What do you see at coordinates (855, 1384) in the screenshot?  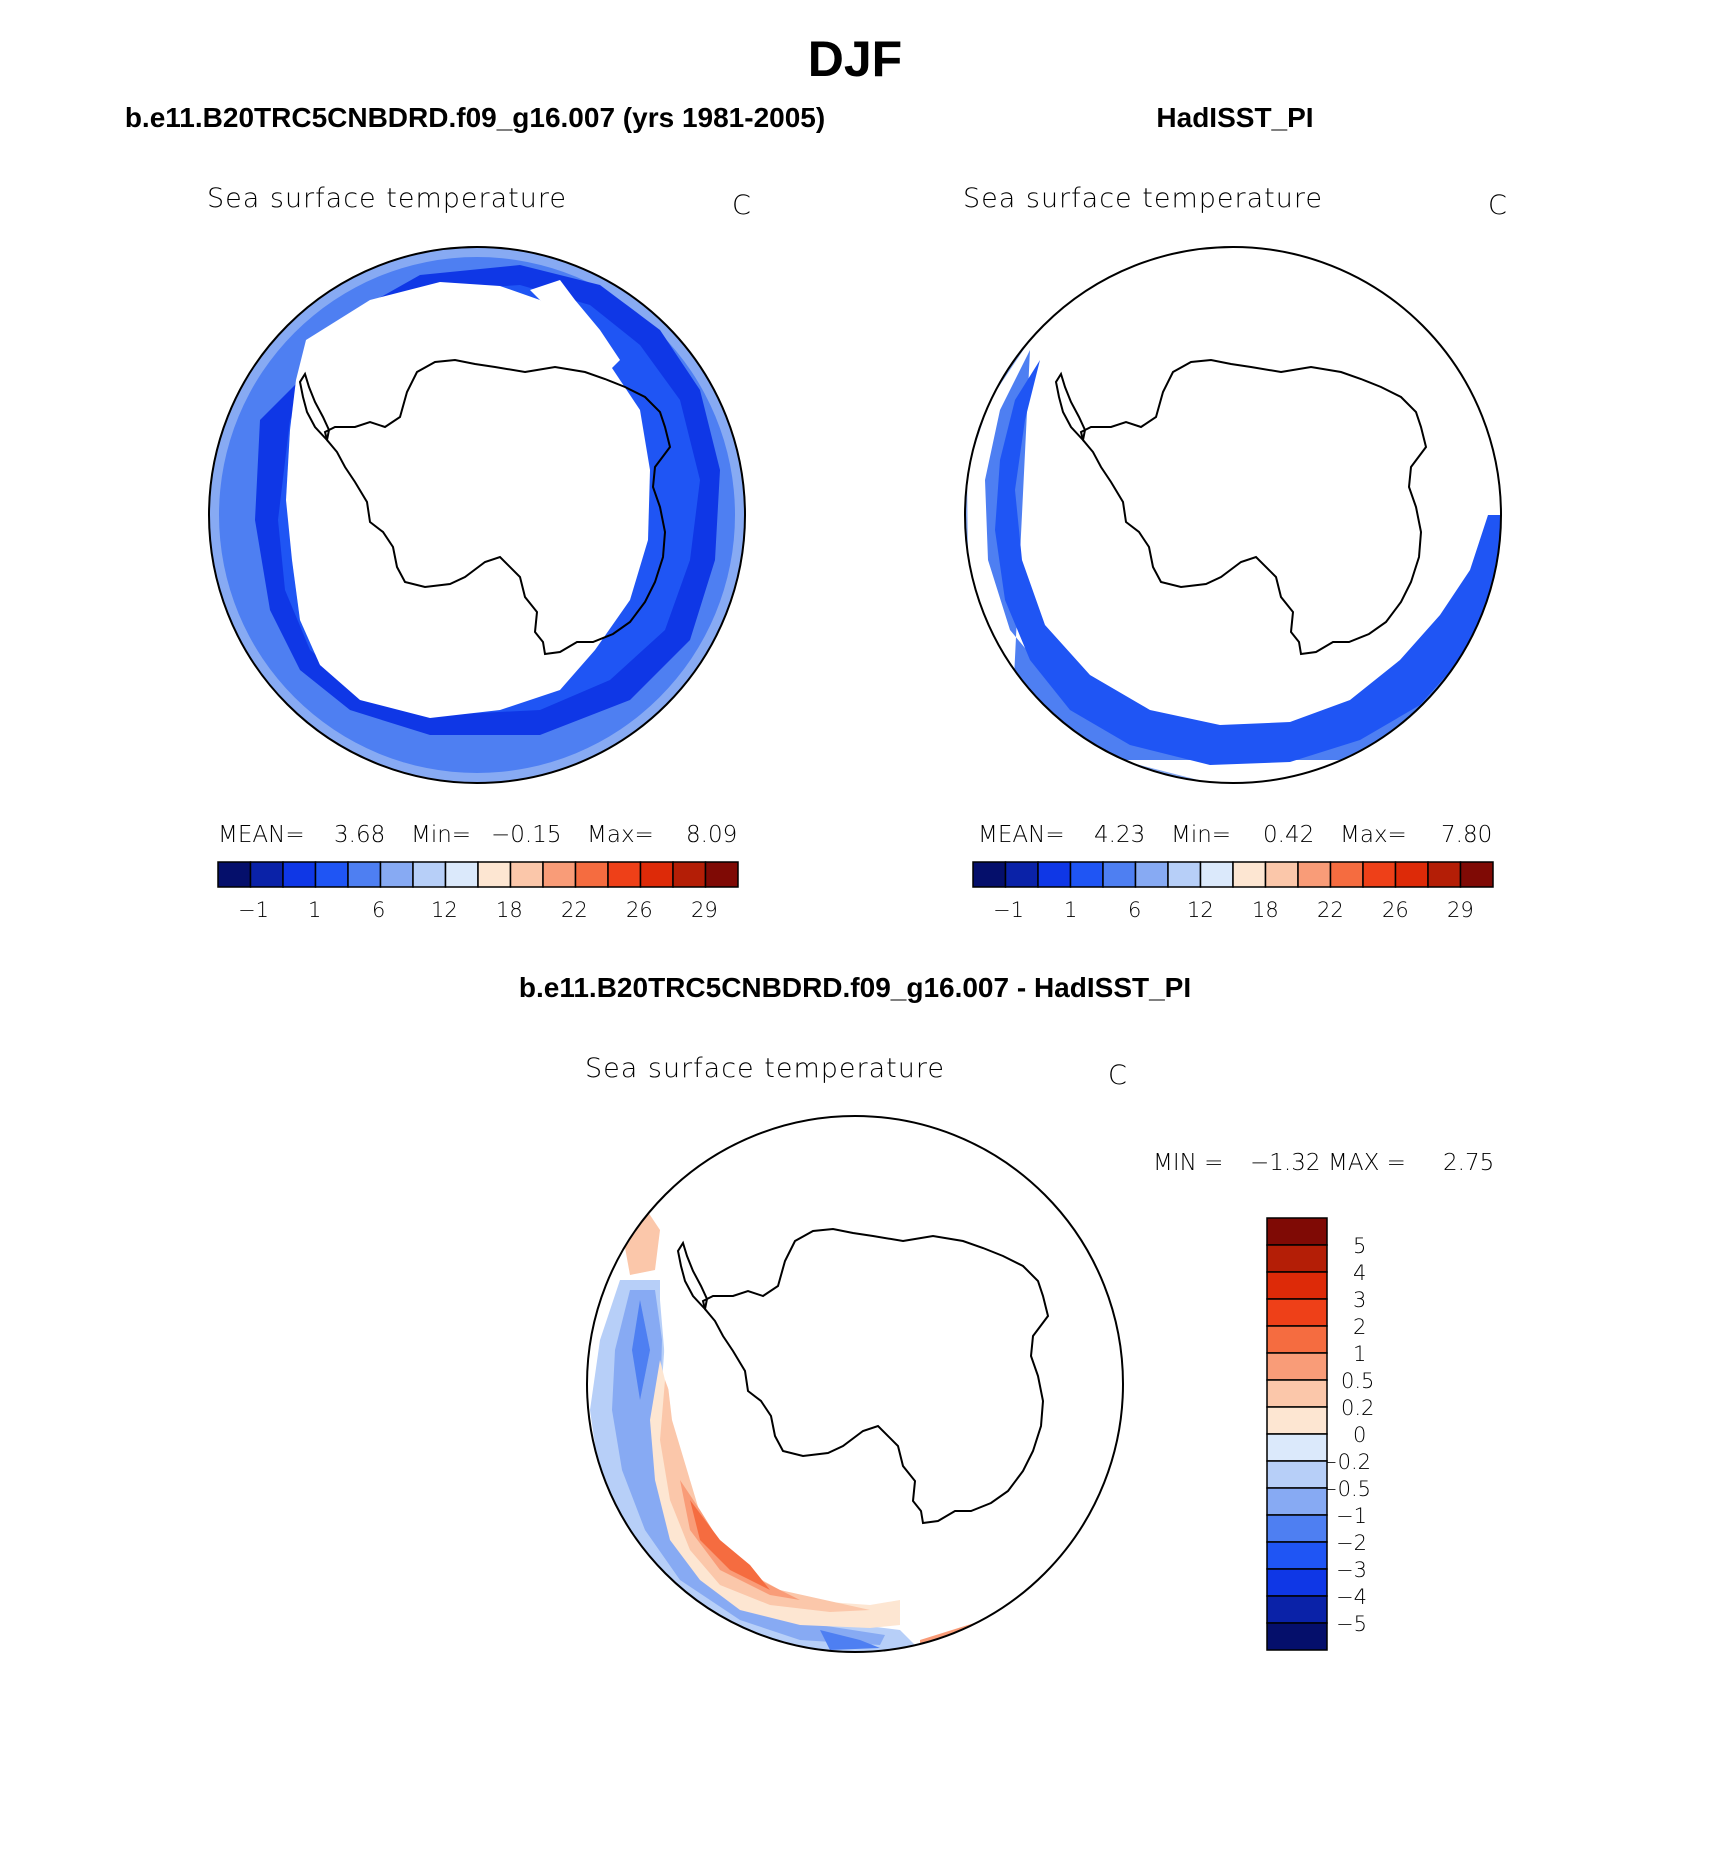 I see `diff-map` at bounding box center [855, 1384].